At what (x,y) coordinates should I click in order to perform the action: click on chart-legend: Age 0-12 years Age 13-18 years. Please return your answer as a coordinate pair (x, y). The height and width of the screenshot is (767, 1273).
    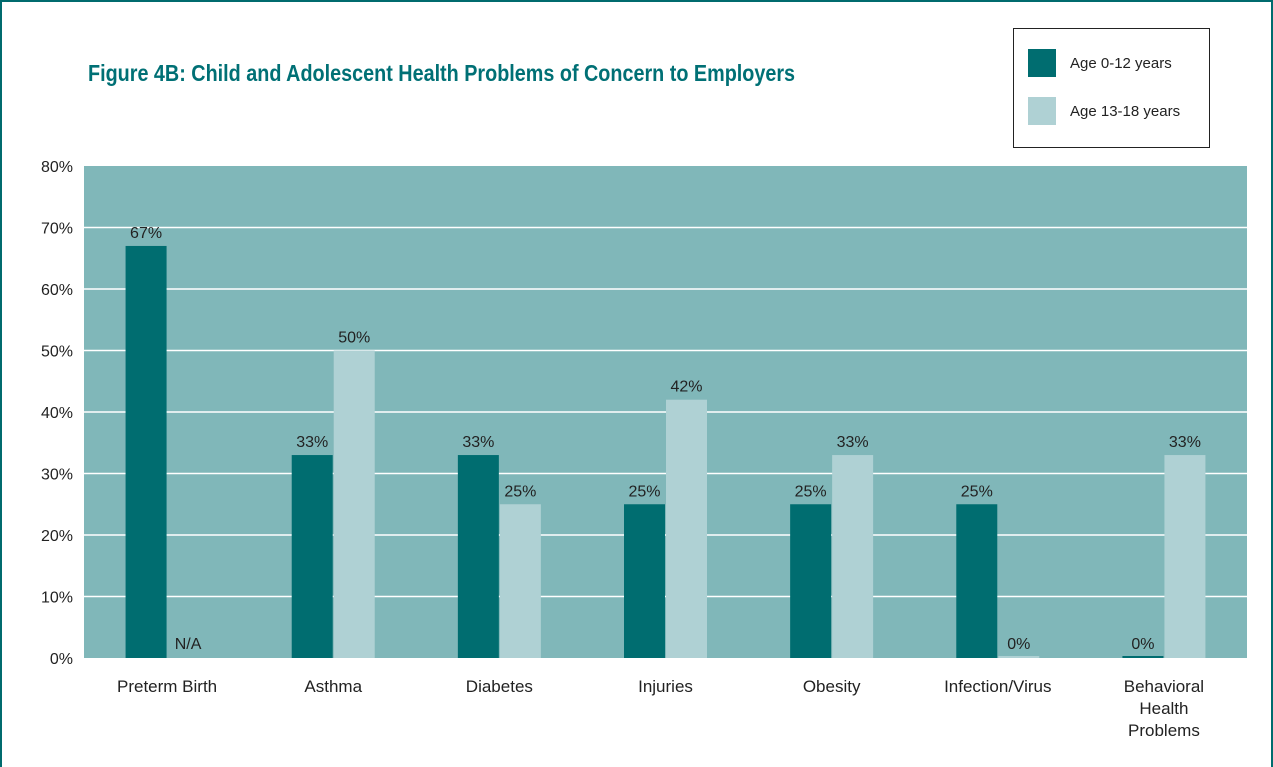
    Looking at the image, I should click on (1111, 88).